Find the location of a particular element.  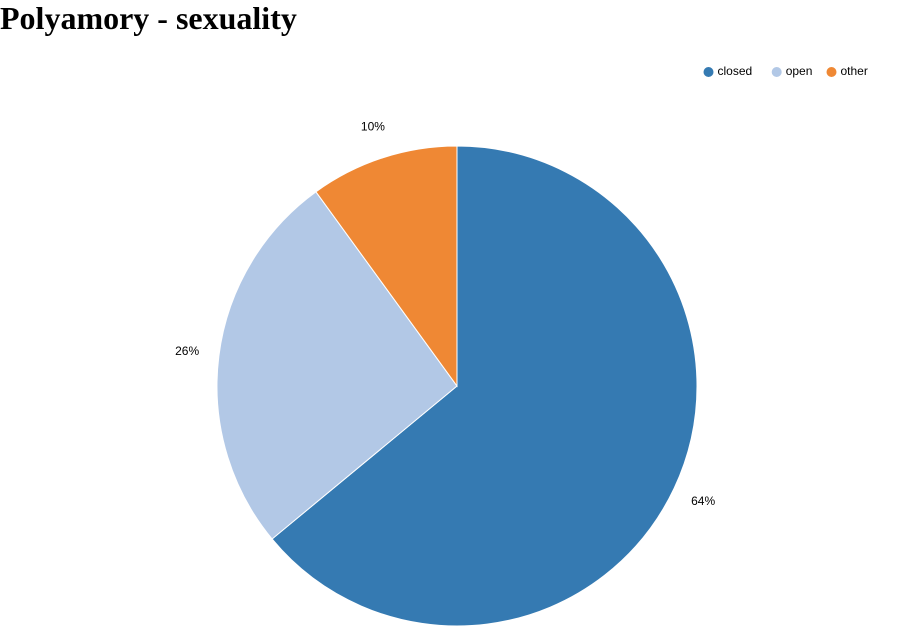

legend-item-other: other is located at coordinates (847, 71).